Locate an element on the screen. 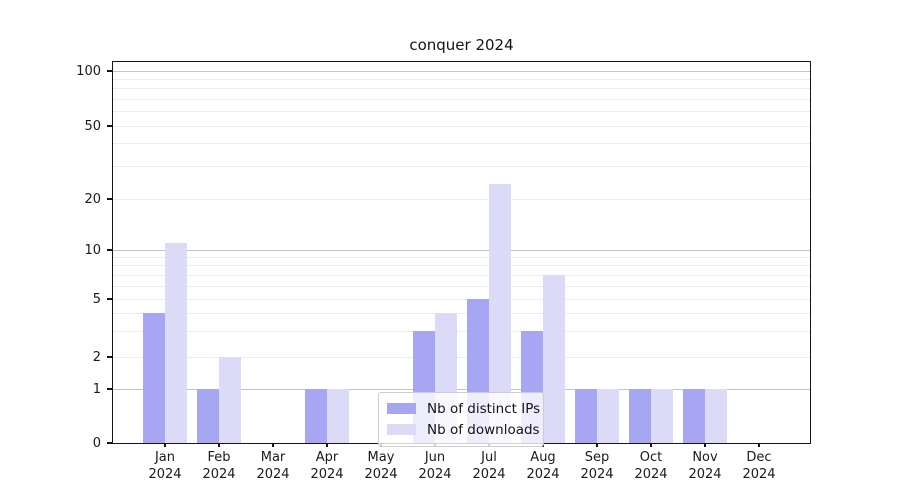 The height and width of the screenshot is (500, 900). x-tick-mar is located at coordinates (273, 445).